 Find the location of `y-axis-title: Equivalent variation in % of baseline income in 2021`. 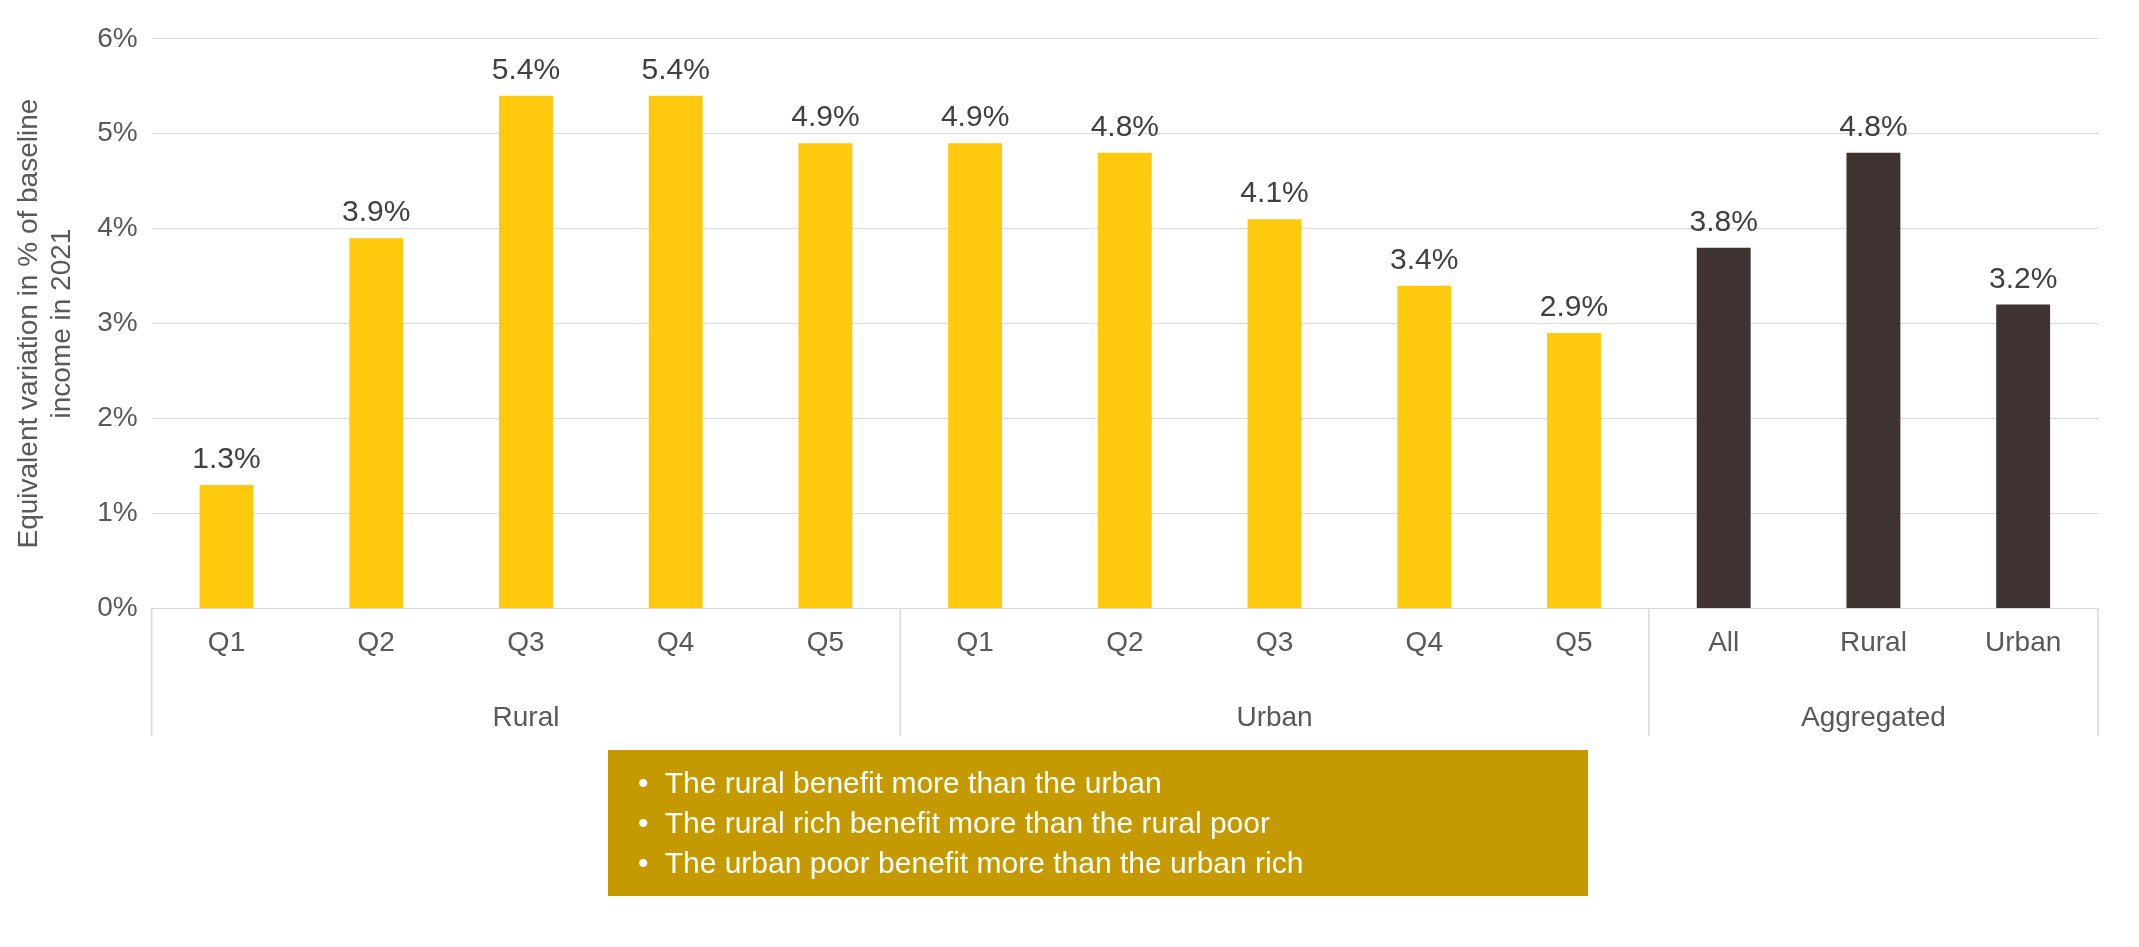

y-axis-title: Equivalent variation in % of baseline income in 2021 is located at coordinates (44, 323).